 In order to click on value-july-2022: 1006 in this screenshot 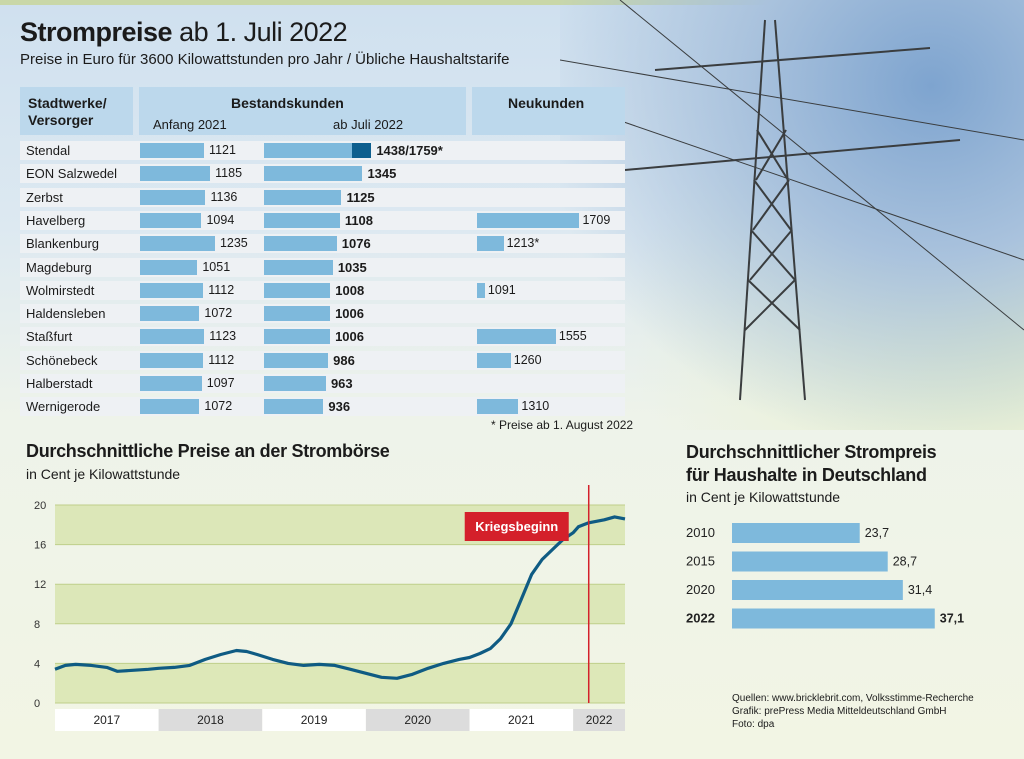, I will do `click(349, 314)`.